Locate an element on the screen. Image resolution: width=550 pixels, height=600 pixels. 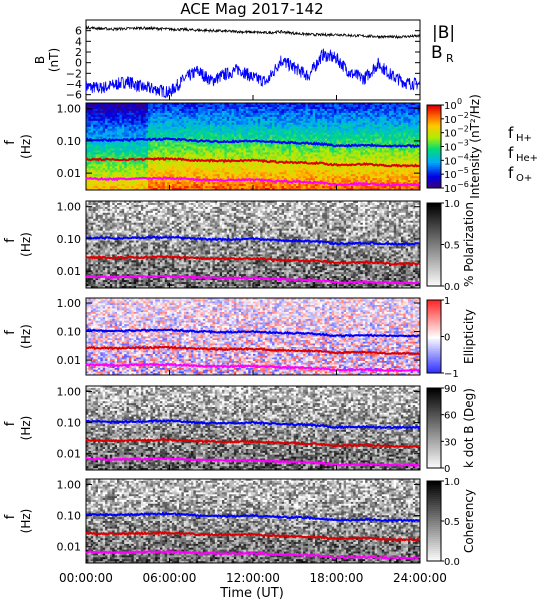
y-tick-label-p2-1: 0.10 is located at coordinates (69, 239).